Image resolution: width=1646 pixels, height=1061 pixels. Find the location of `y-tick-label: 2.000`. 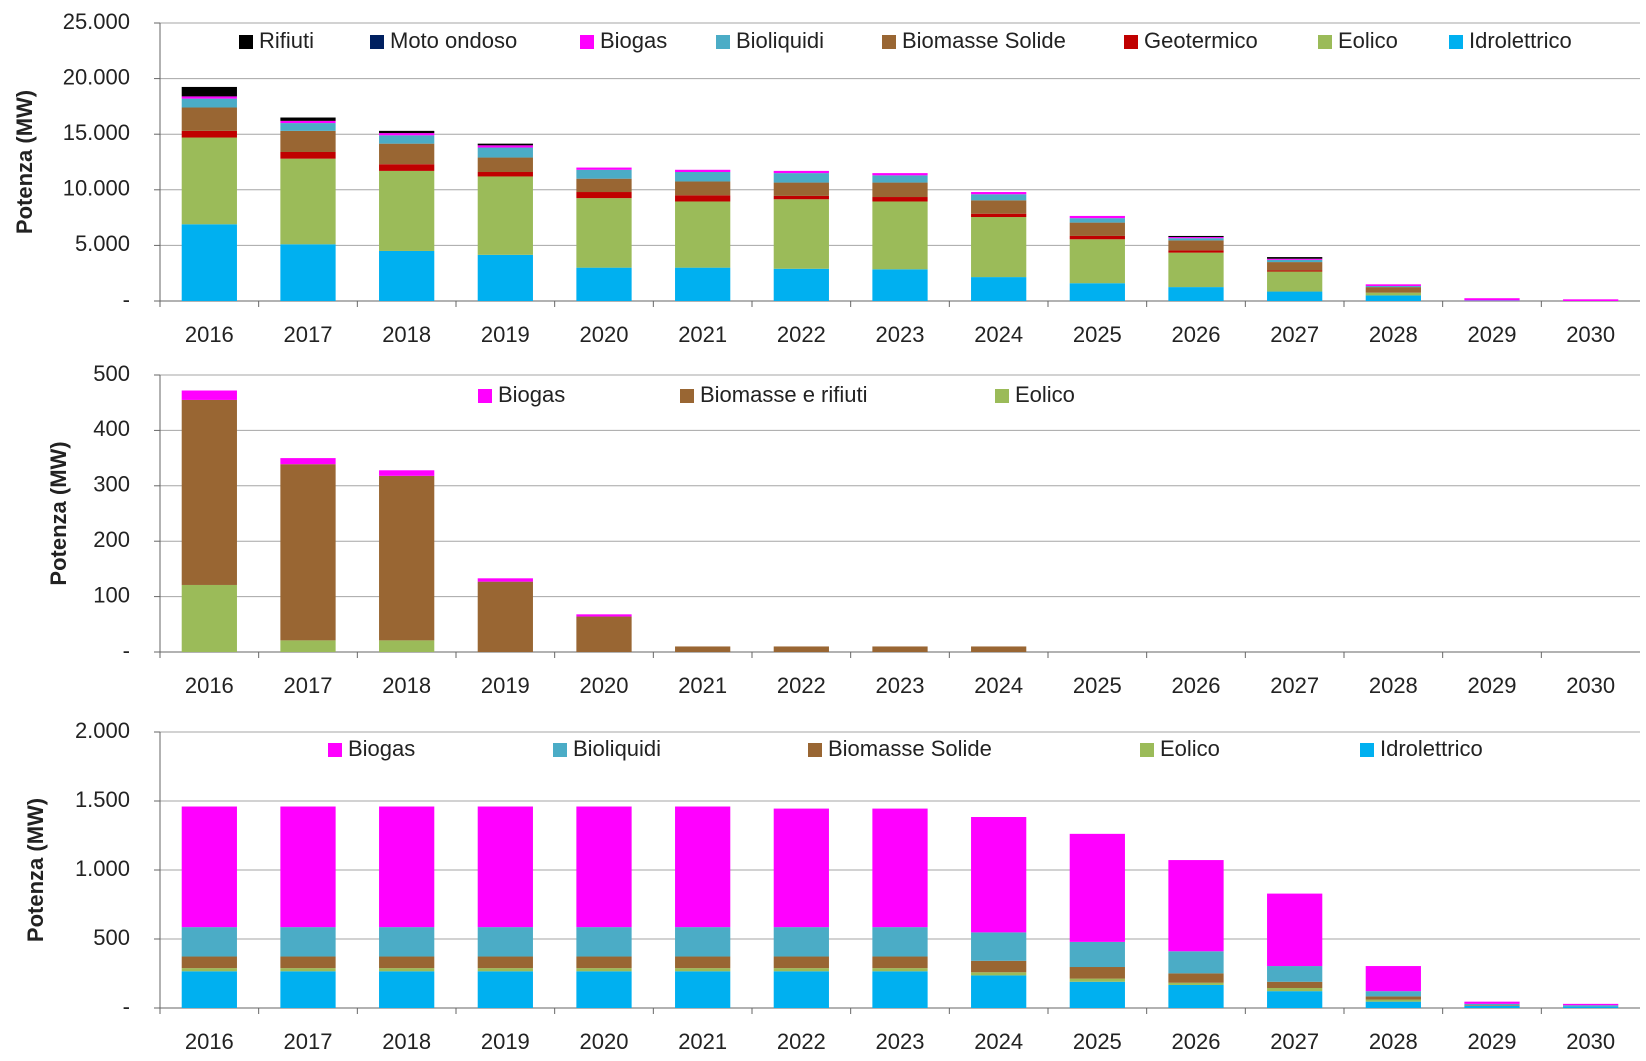

y-tick-label: 2.000 is located at coordinates (102, 730).